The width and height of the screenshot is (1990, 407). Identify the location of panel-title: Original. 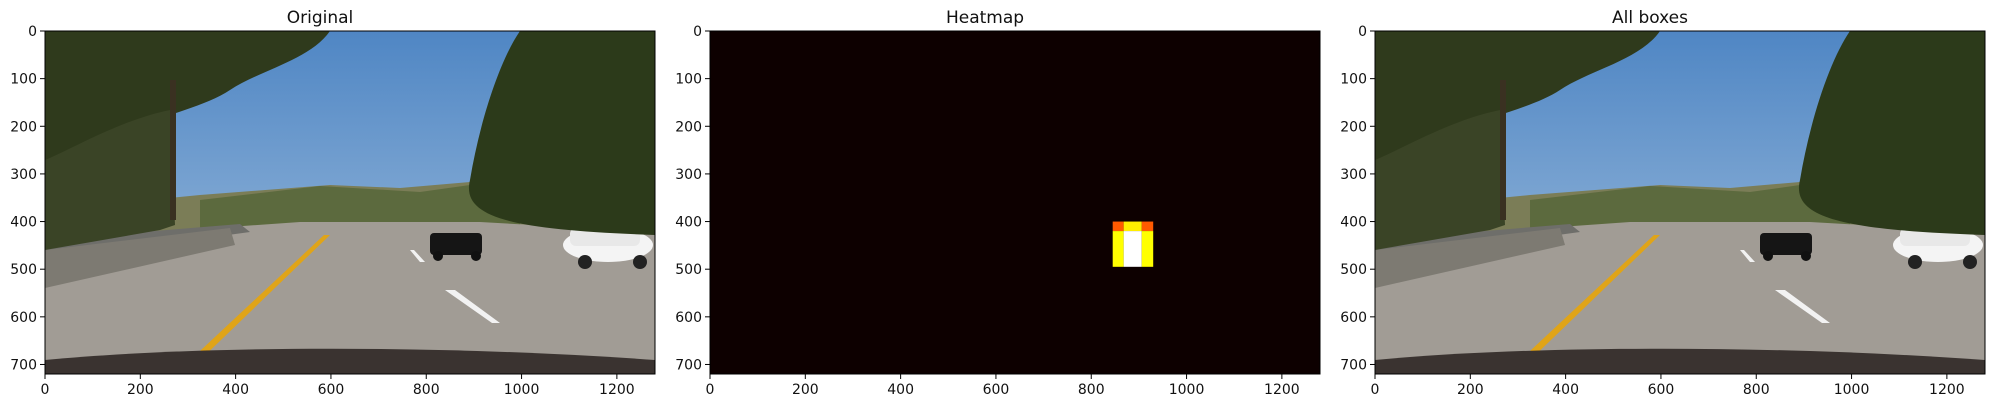
(320, 18).